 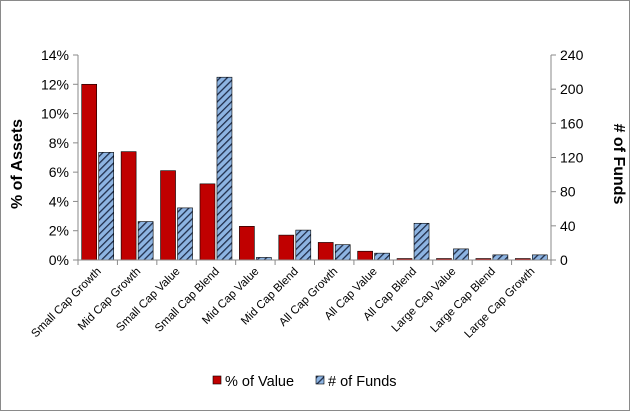 What do you see at coordinates (59, 201) in the screenshot?
I see `y-tick-label: 4%` at bounding box center [59, 201].